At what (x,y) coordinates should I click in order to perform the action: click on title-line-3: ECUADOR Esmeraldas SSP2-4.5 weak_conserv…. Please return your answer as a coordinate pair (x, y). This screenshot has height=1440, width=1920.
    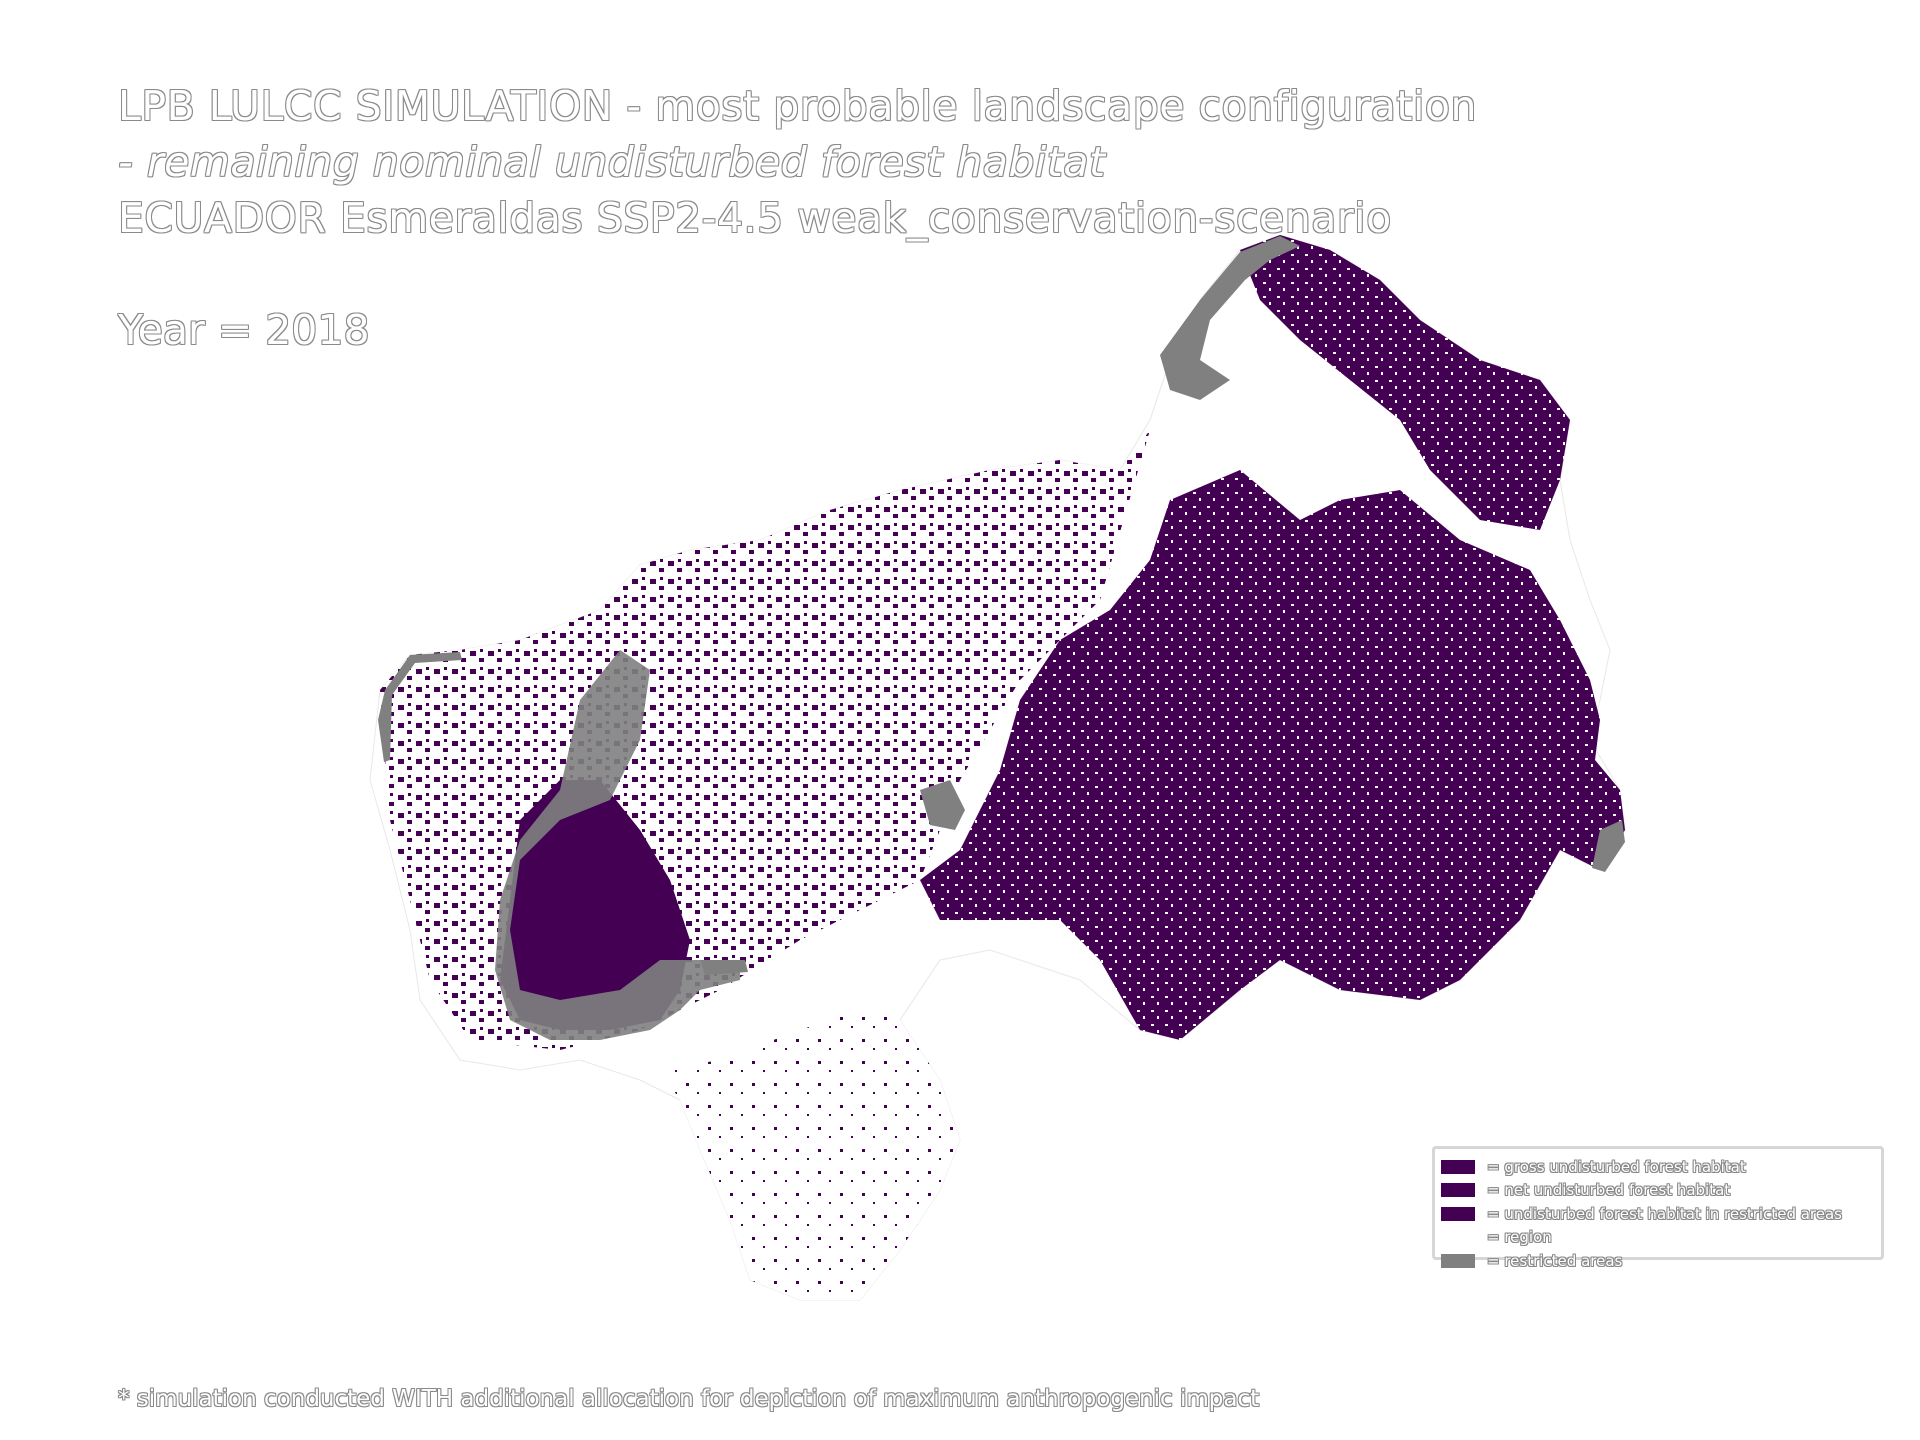
    Looking at the image, I should click on (755, 218).